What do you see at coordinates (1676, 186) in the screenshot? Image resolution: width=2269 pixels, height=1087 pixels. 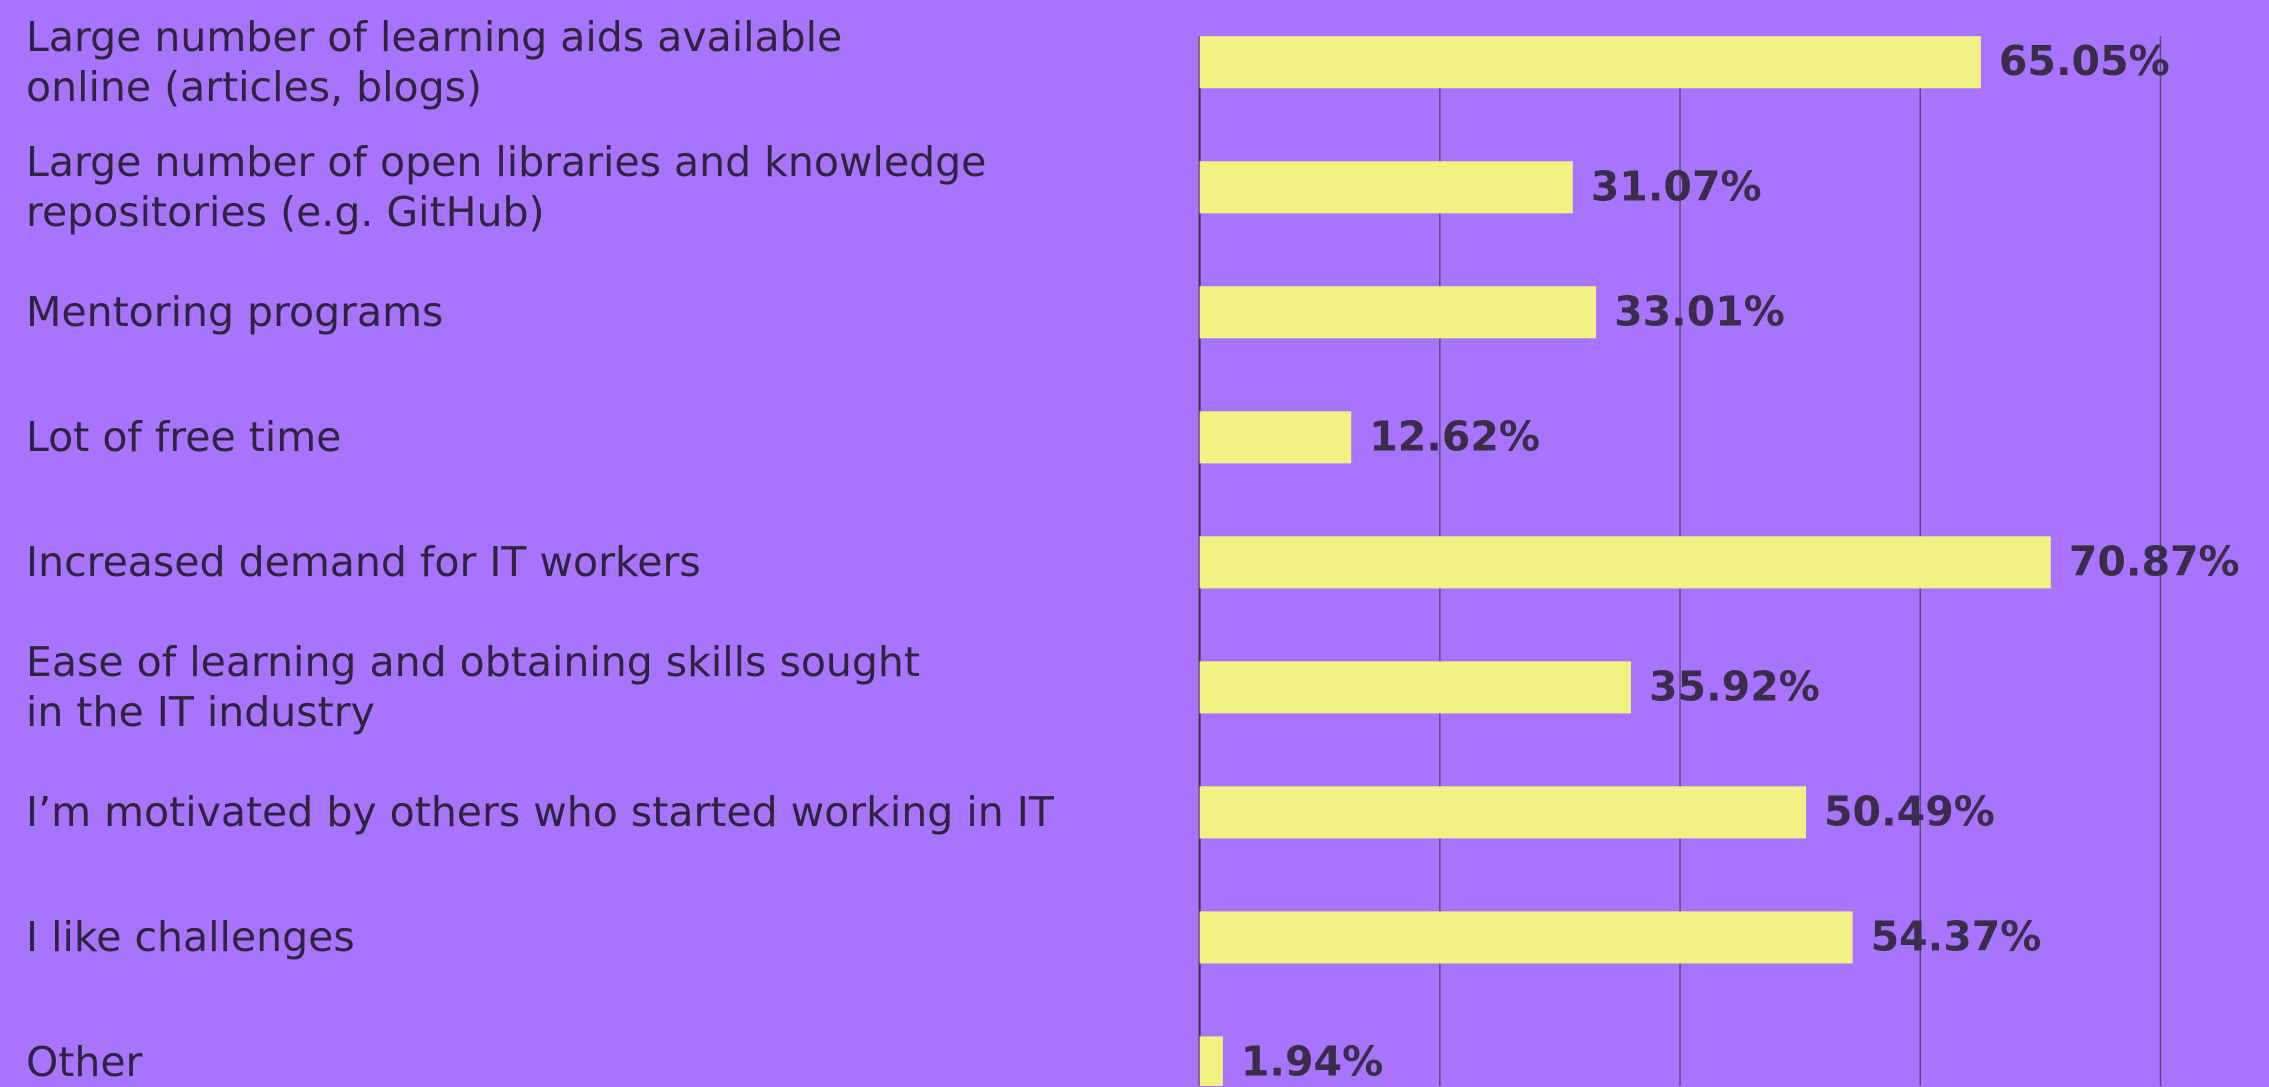 I see `value-label: 31.07%` at bounding box center [1676, 186].